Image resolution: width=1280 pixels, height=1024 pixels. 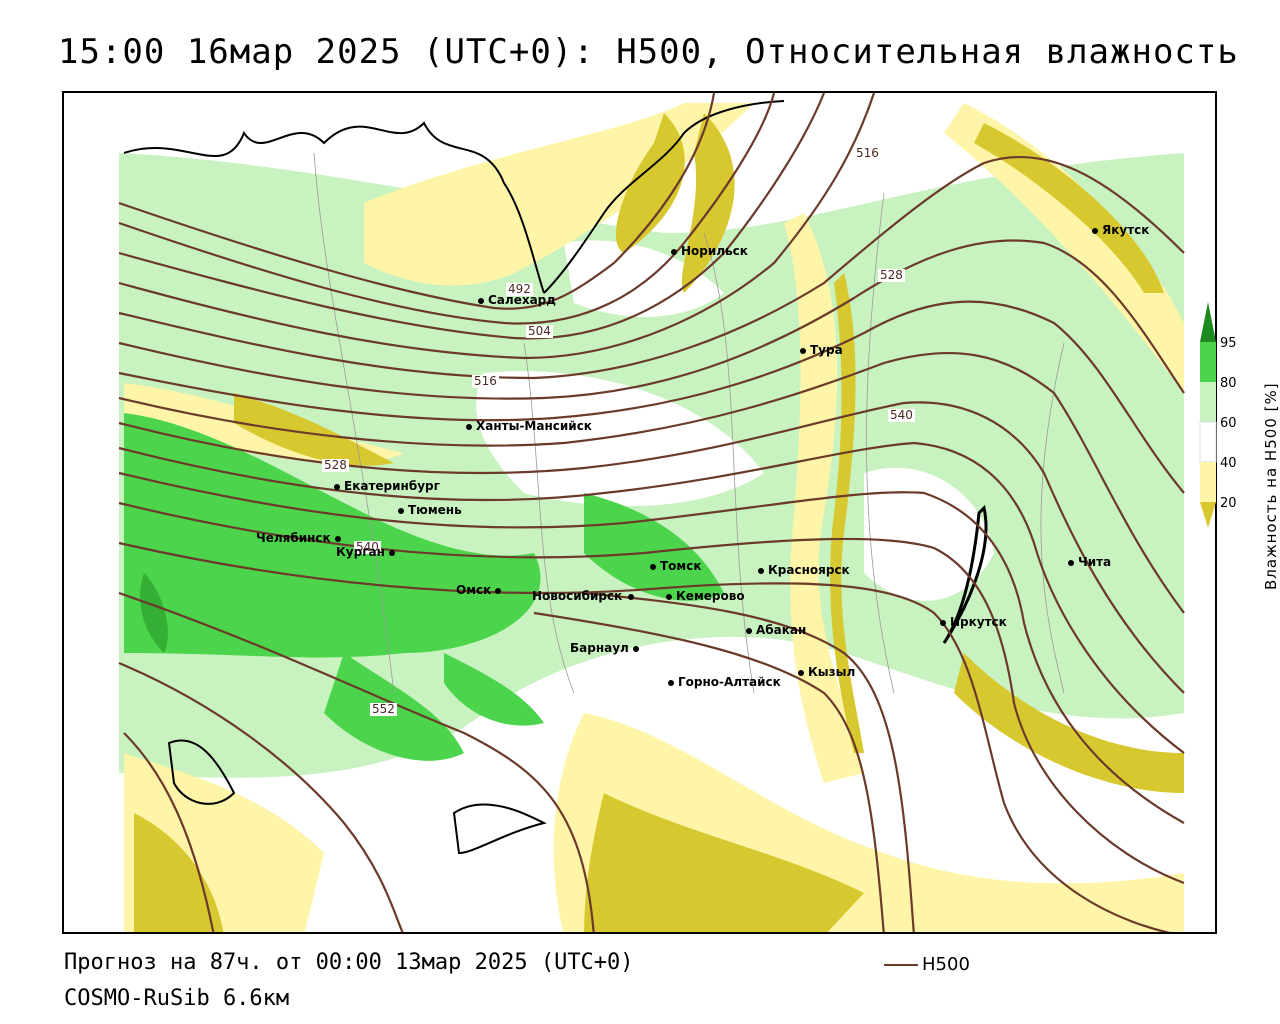 What do you see at coordinates (383, 709) in the screenshot?
I see `isohypse-label: 552` at bounding box center [383, 709].